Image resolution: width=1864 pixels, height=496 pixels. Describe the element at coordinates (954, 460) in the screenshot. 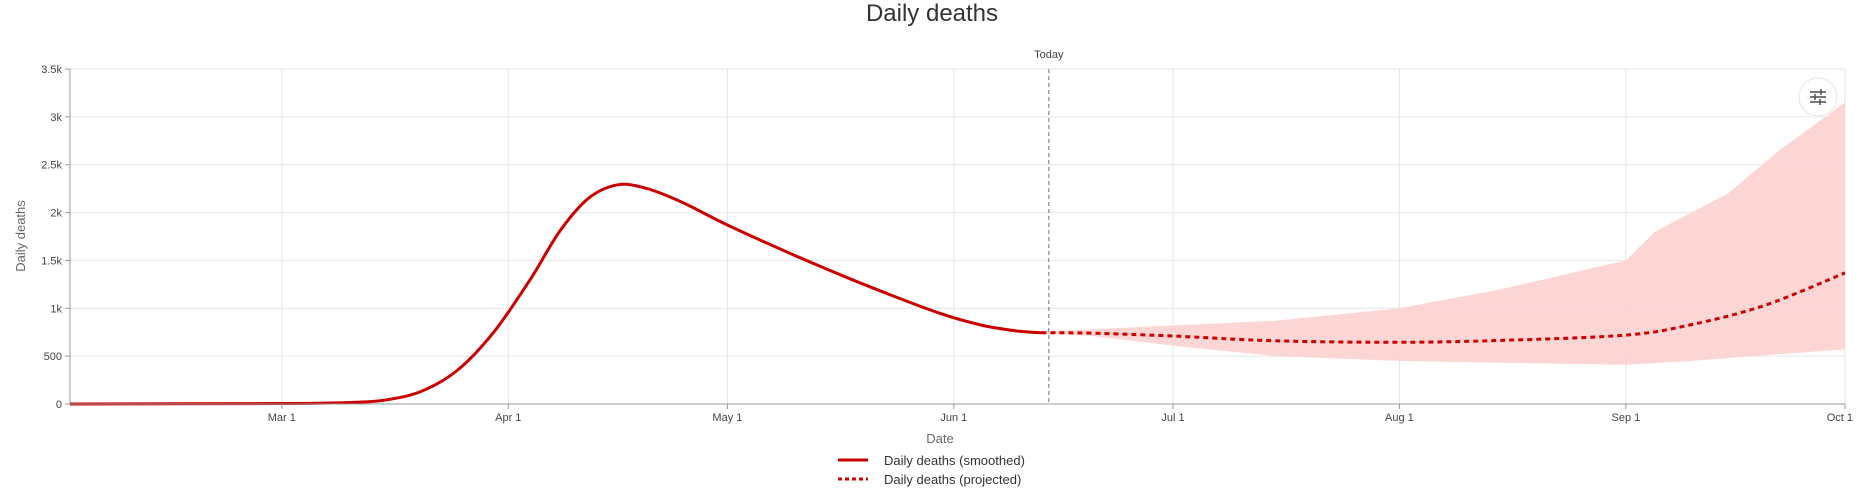

I see `legend-label: Daily deaths (smoothed)` at that location.